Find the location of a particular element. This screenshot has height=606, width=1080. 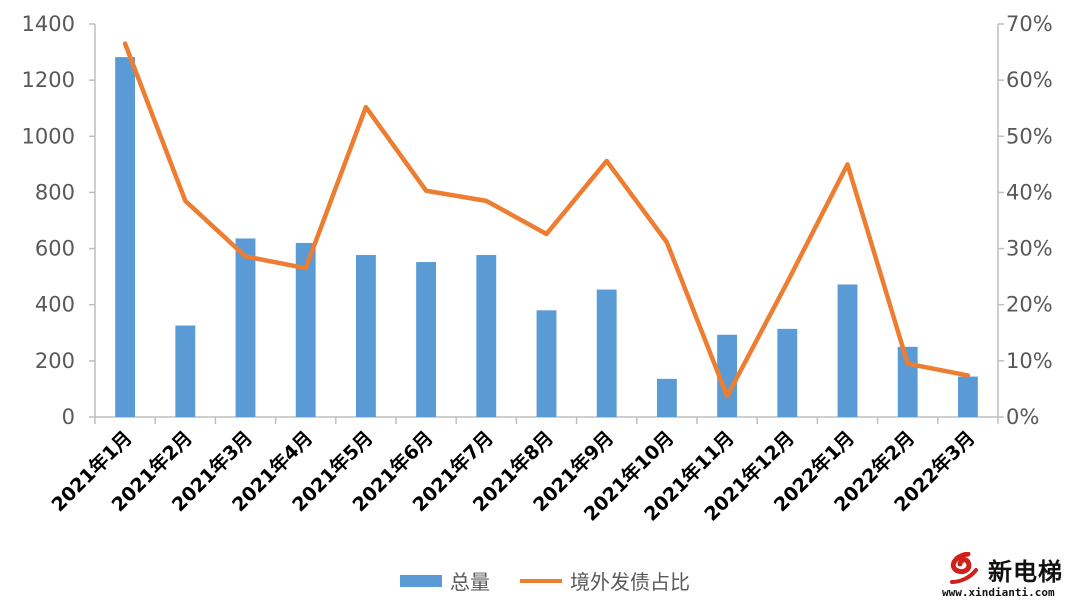

left-tick-label: 1400 is located at coordinates (48, 24).